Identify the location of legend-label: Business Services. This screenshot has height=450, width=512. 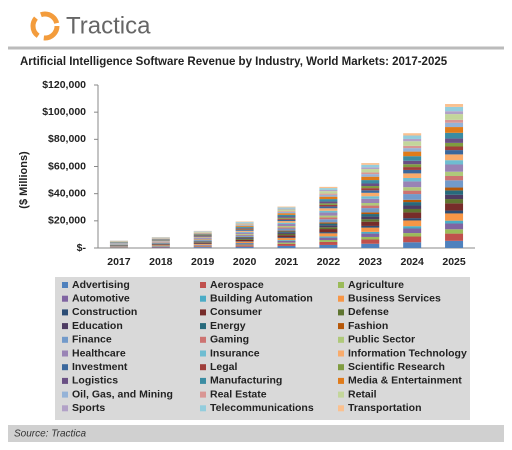
(394, 298).